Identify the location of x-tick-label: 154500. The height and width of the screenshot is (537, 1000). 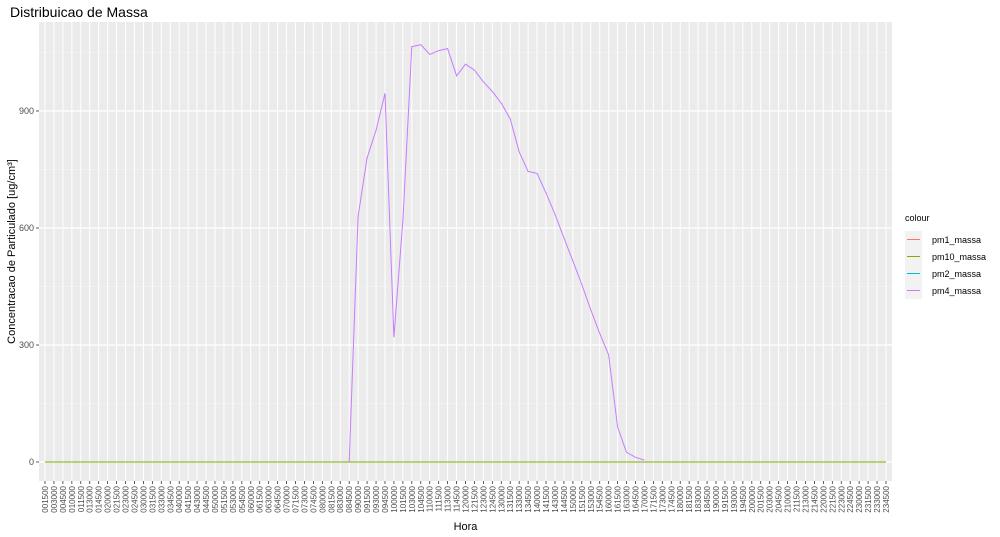
(600, 498).